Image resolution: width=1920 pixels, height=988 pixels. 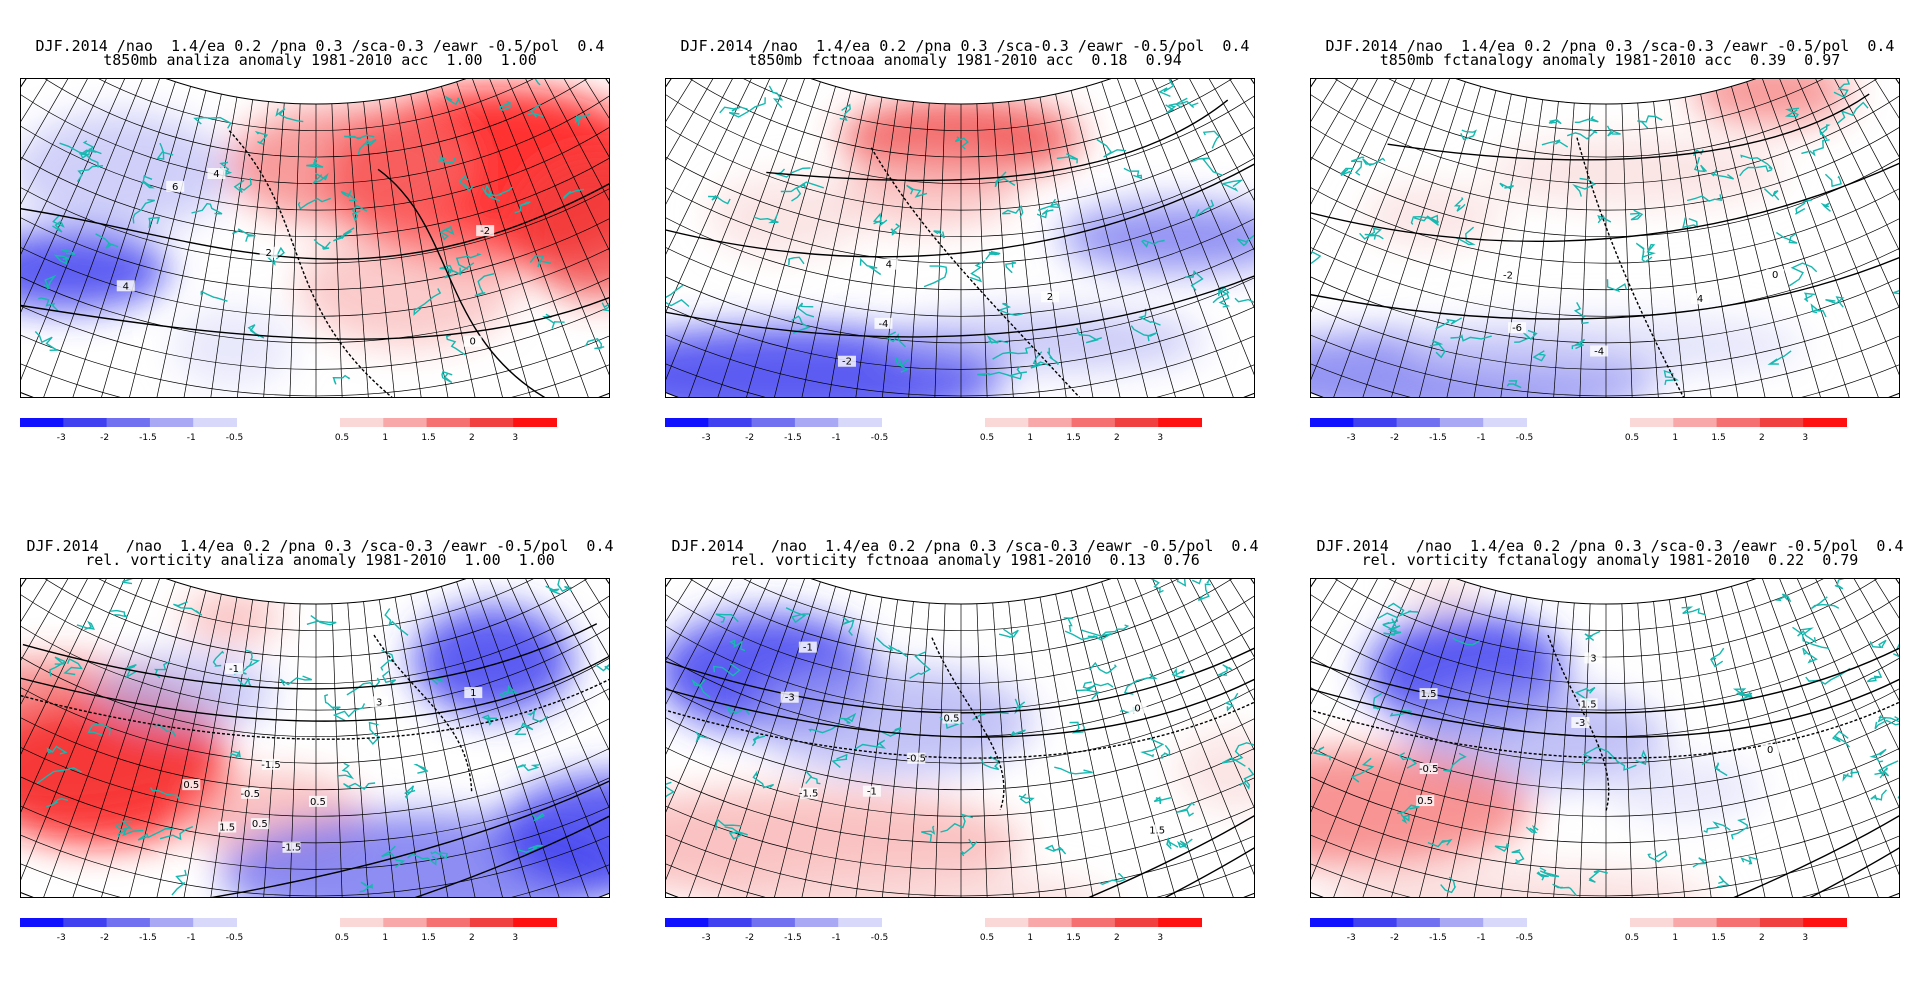 I want to click on contour-label: -3, so click(x=1580, y=723).